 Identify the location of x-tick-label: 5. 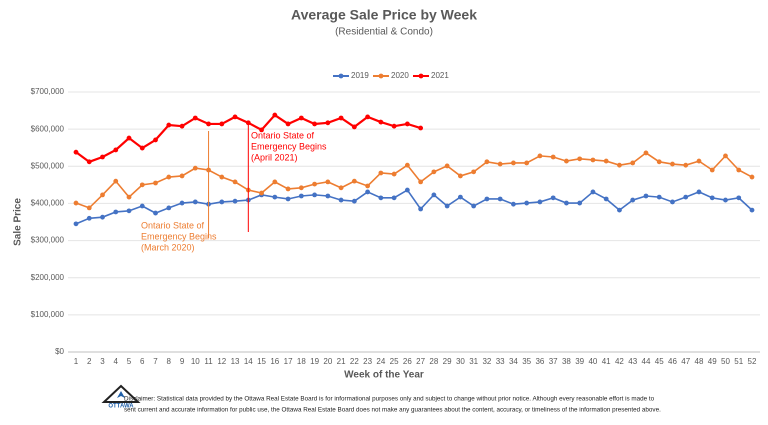
(129, 361).